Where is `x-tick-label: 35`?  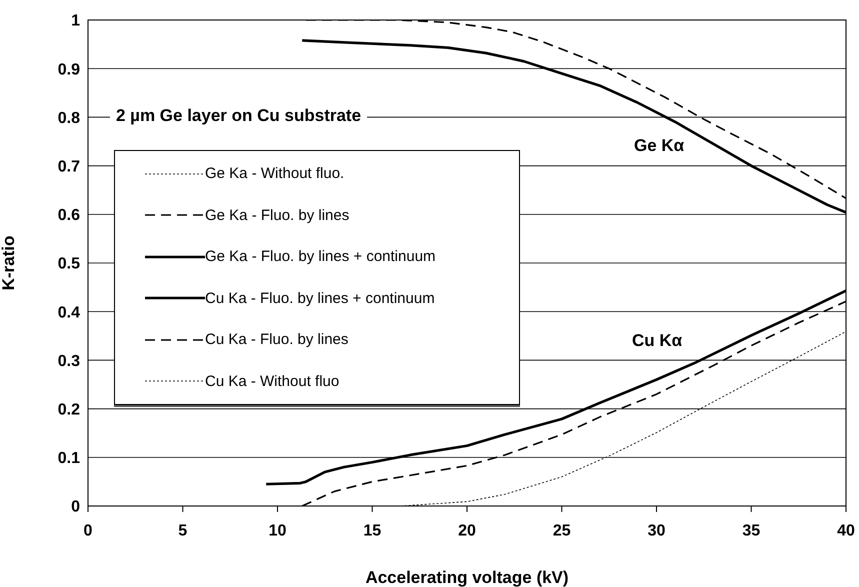
x-tick-label: 35 is located at coordinates (751, 531).